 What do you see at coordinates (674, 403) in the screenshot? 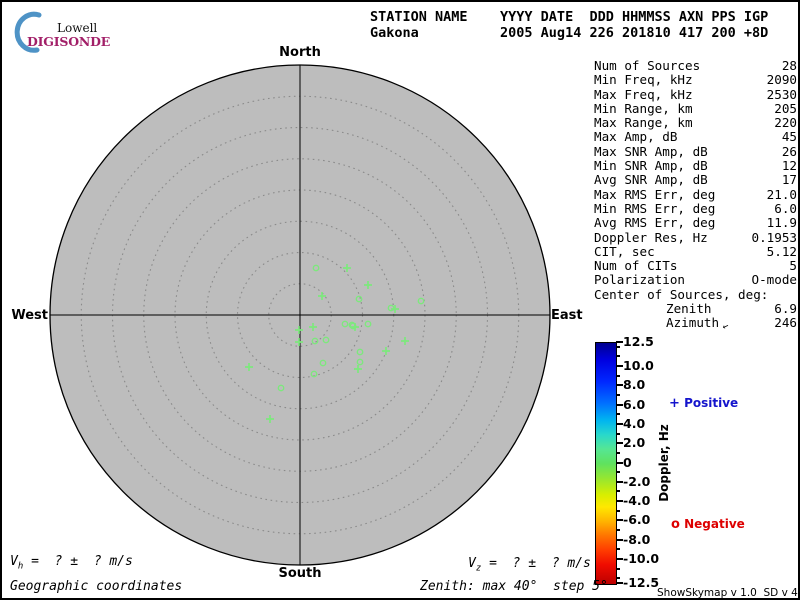
I see `plus-marker-icon: +` at bounding box center [674, 403].